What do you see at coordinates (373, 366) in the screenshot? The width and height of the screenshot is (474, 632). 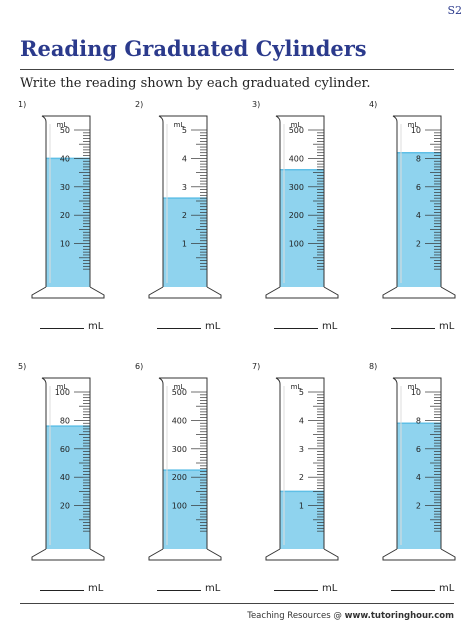 I see `problem-number: 8)` at bounding box center [373, 366].